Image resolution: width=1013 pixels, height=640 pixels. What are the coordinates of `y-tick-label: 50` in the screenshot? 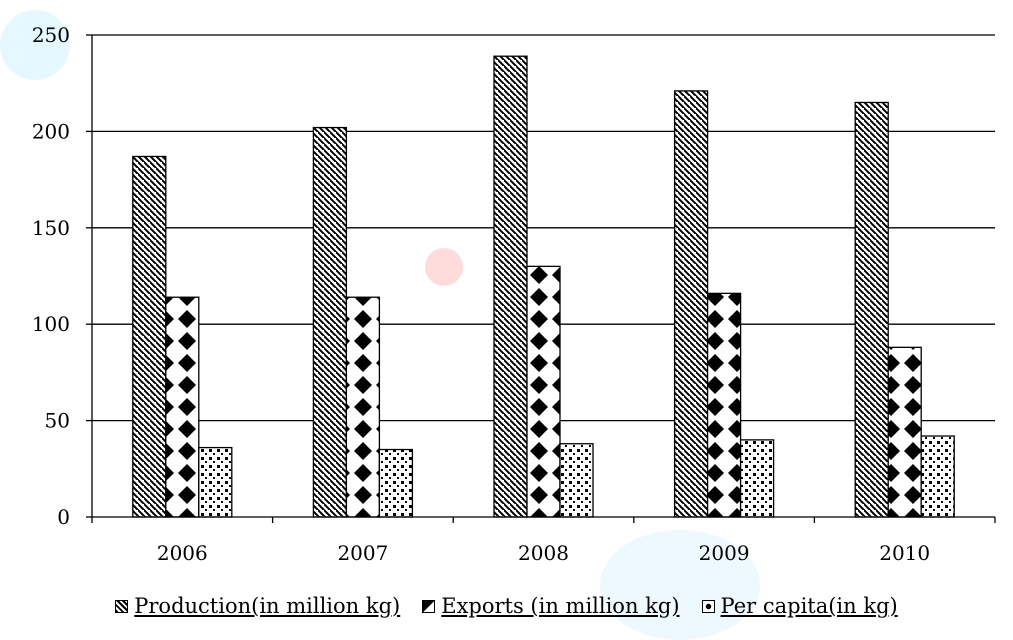 It's located at (57, 421).